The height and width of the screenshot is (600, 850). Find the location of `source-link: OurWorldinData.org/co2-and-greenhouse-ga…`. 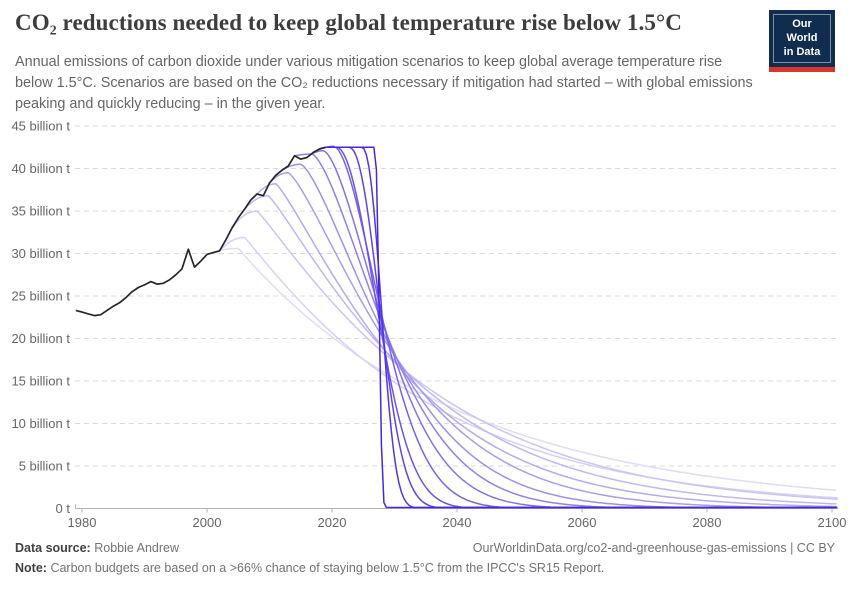

source-link: OurWorldinData.org/co2-and-greenhouse-ga… is located at coordinates (653, 548).